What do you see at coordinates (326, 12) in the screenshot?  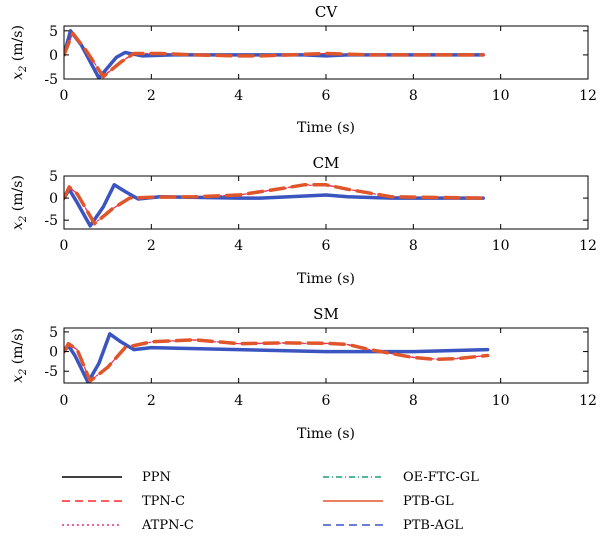 I see `subplot-title: CV` at bounding box center [326, 12].